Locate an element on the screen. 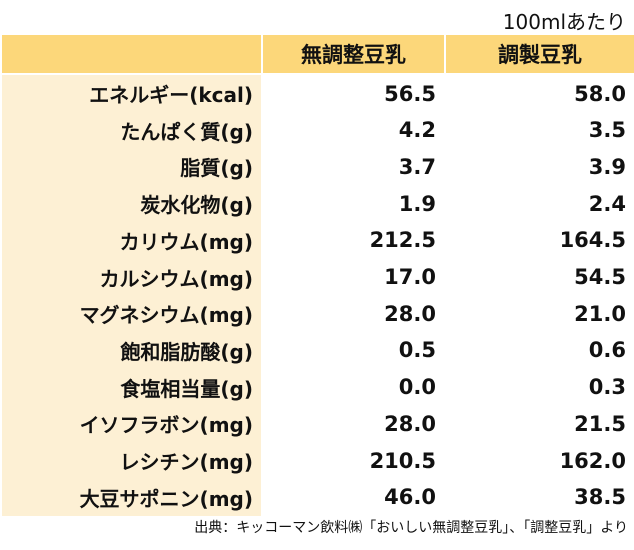 The image size is (634, 550). value-cell: 3.5 is located at coordinates (607, 130).